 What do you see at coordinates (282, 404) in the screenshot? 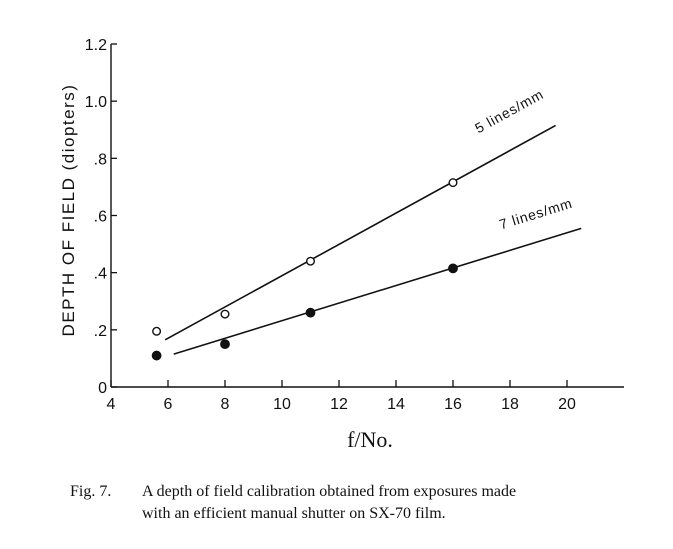
I see `x-tick-label: 10` at bounding box center [282, 404].